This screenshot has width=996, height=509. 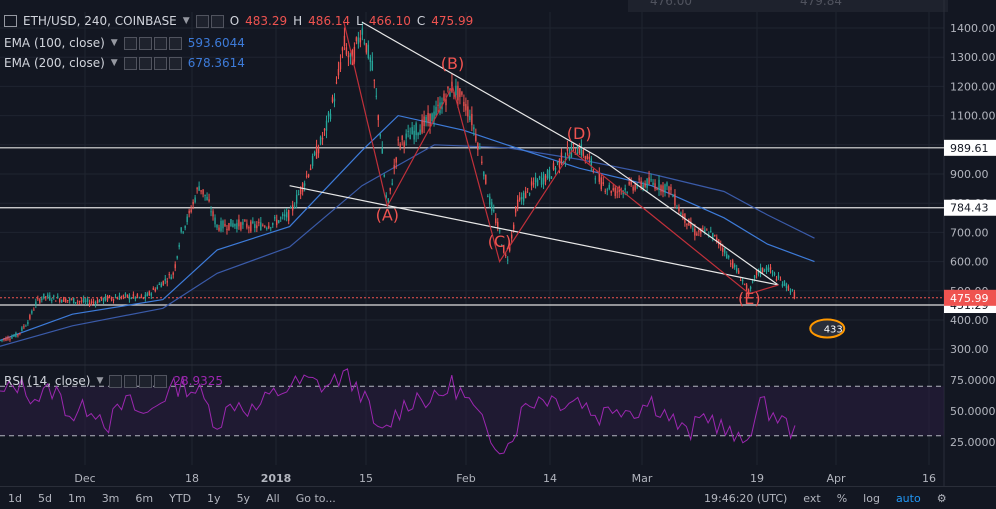 I want to click on auto-toggle: auto, so click(x=908, y=498).